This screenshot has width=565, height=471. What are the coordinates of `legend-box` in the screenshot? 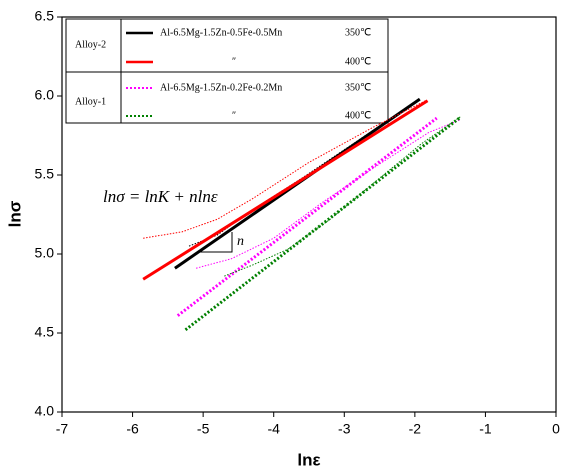 It's located at (227, 71).